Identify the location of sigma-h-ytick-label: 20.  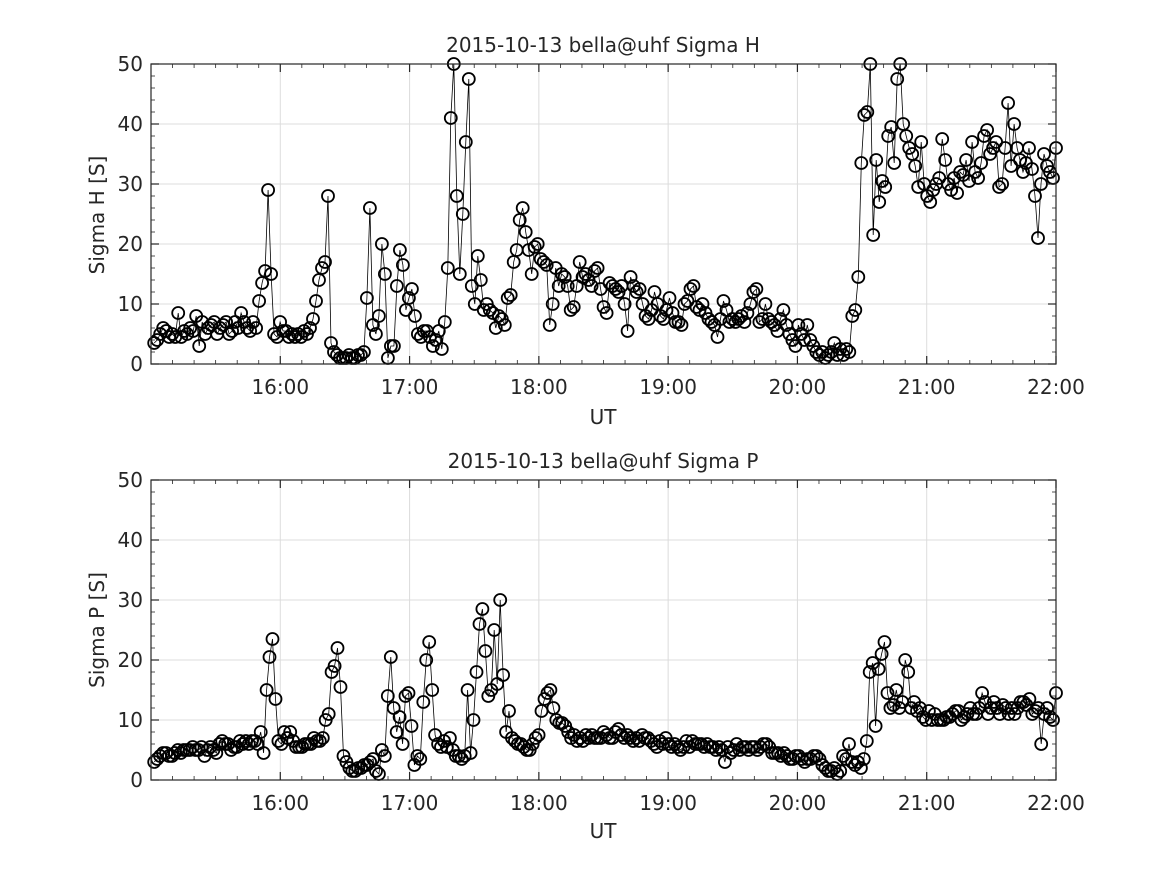
(130, 244).